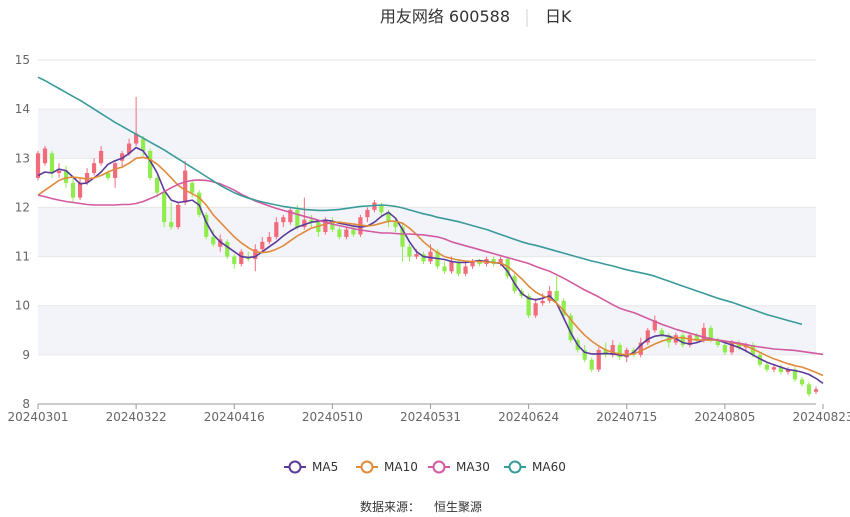 The width and height of the screenshot is (850, 517). I want to click on legend-item-ma60: MA60, so click(535, 467).